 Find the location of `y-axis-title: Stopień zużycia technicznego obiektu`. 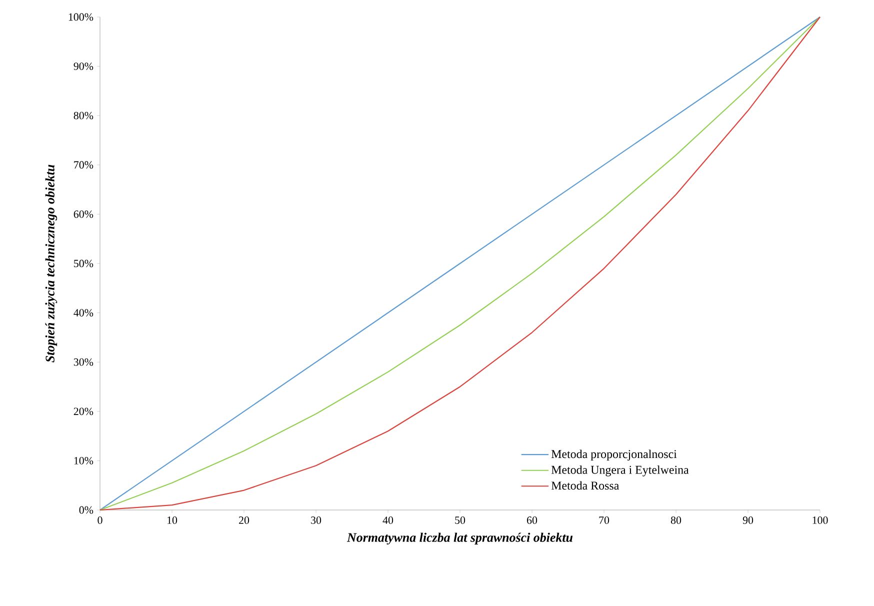

y-axis-title: Stopień zużycia technicznego obiektu is located at coordinates (51, 263).